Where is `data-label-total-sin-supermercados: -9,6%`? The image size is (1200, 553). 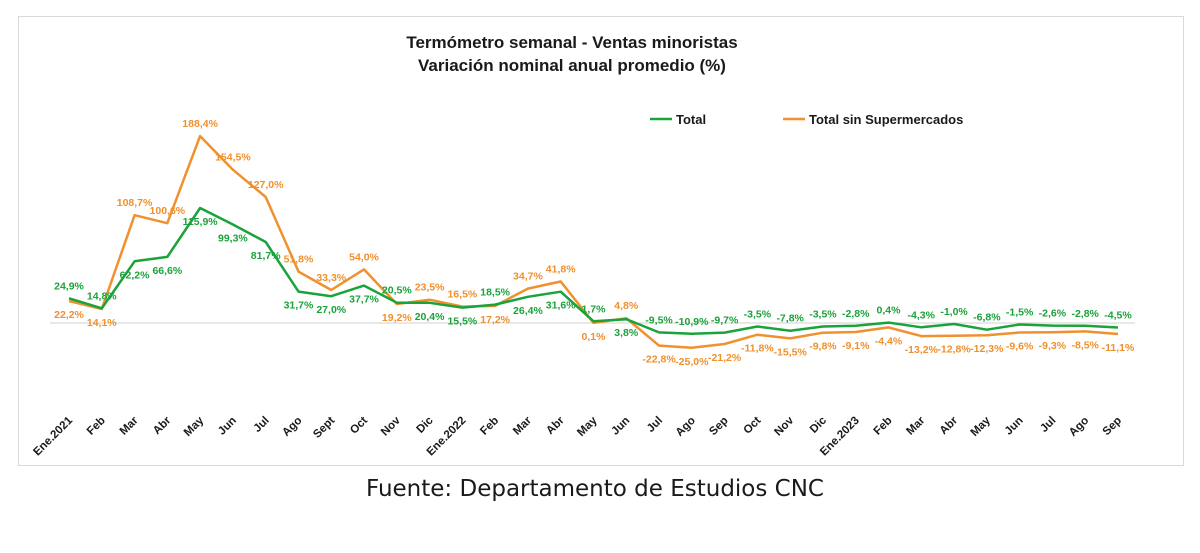
data-label-total-sin-supermercados: -9,6% is located at coordinates (1020, 347).